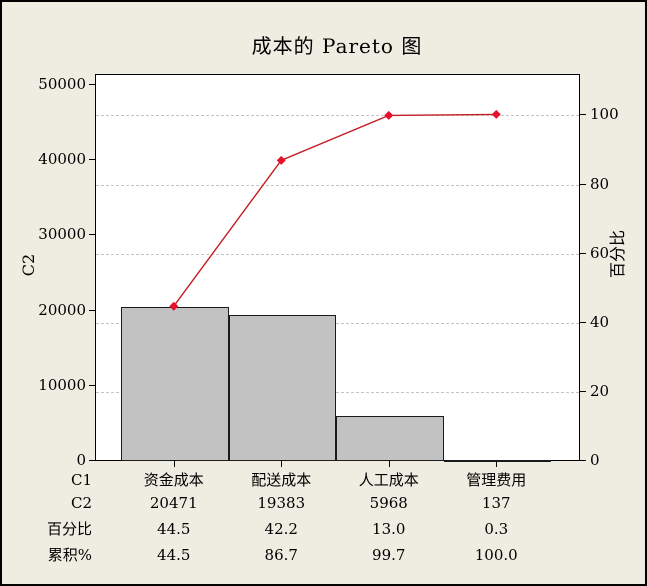  What do you see at coordinates (62, 234) in the screenshot?
I see `left-axis-tick-label: 30000` at bounding box center [62, 234].